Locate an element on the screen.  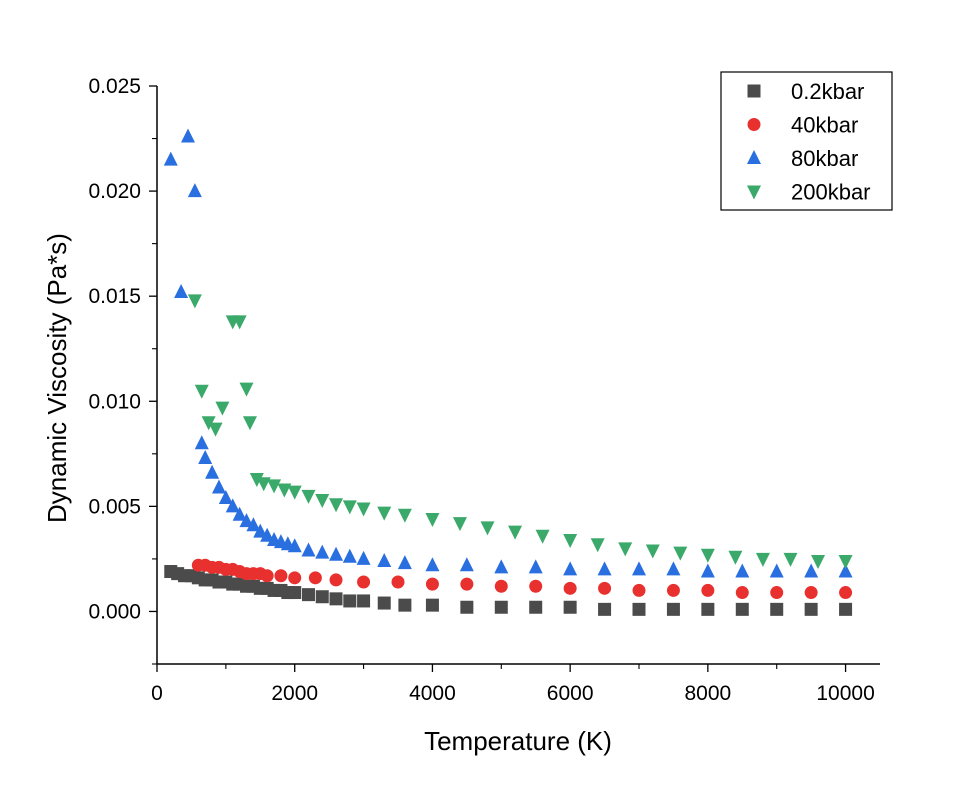
legend-marker-80kbar is located at coordinates (754, 157).